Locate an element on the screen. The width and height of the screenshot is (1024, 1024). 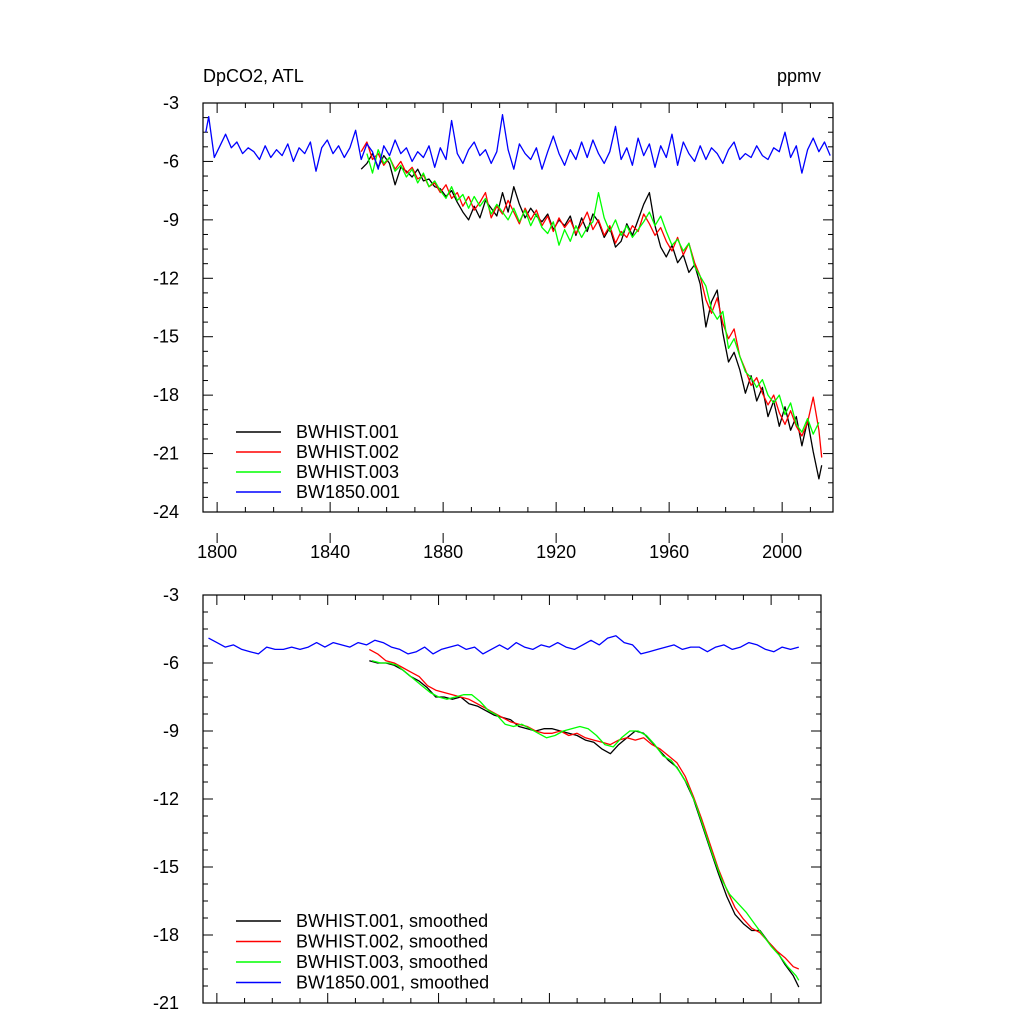
legend-entry: BWHIST.001, smoothed is located at coordinates (392, 921).